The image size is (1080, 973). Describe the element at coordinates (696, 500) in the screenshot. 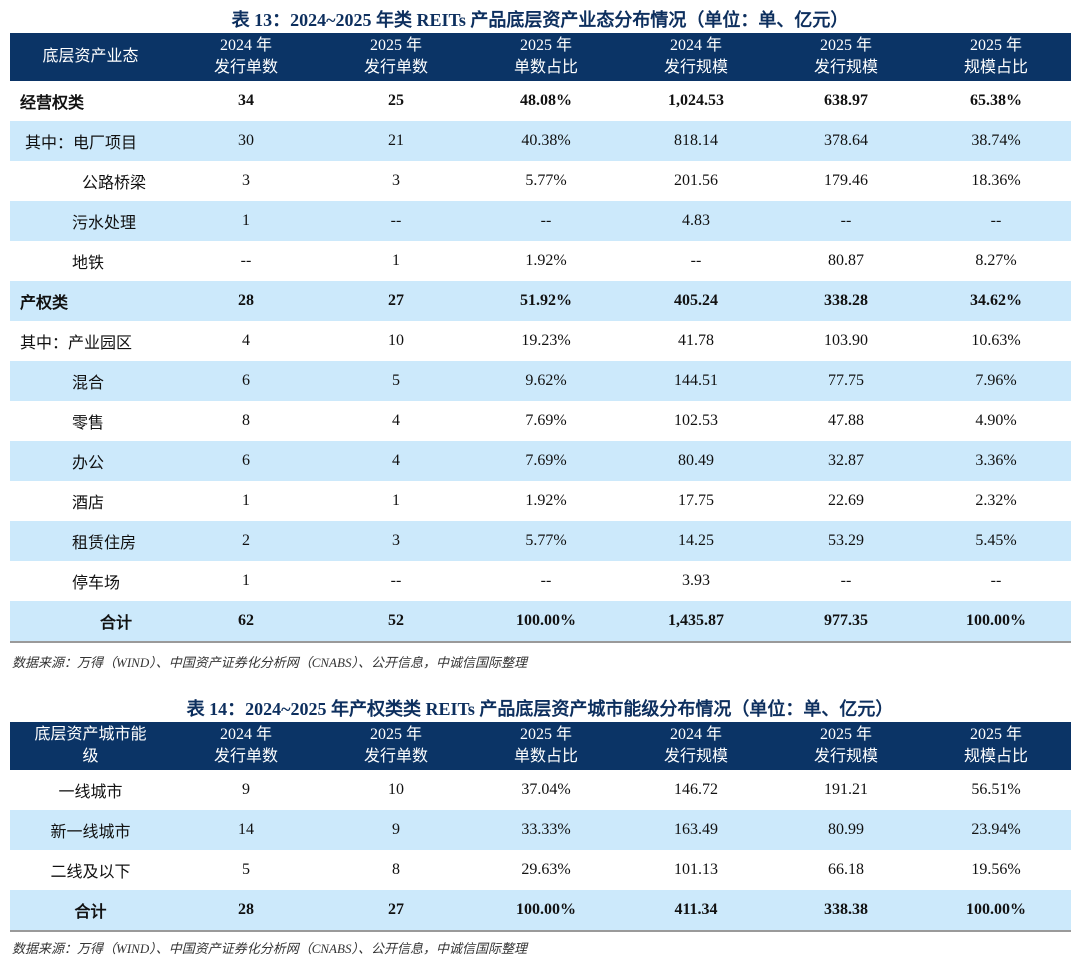

I see `table-cell: 17.75` at that location.